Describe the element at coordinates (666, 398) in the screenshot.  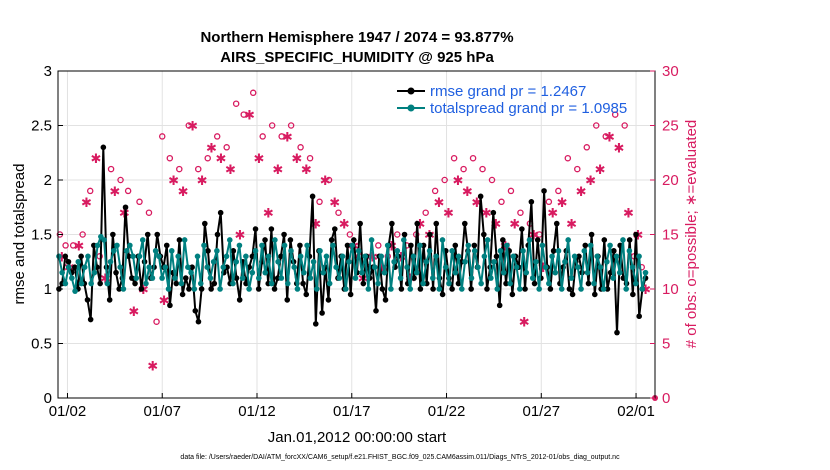
I see `y2-tick-label: 0` at that location.